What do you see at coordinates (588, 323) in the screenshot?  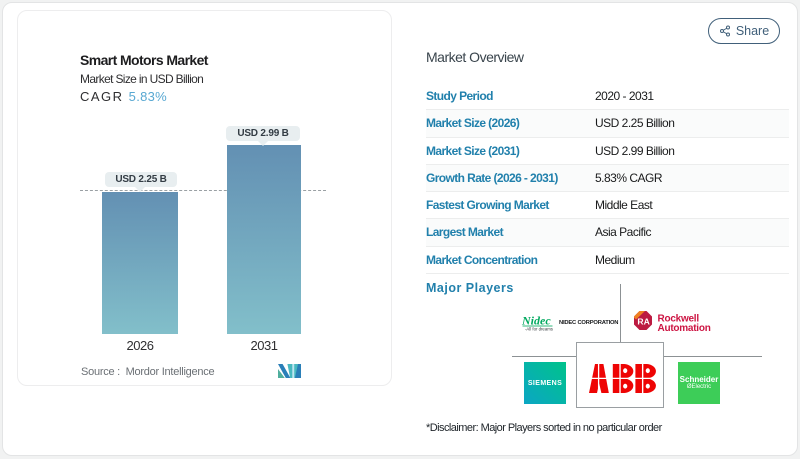 I see `svg-text: NIDEC CORPORATION` at bounding box center [588, 323].